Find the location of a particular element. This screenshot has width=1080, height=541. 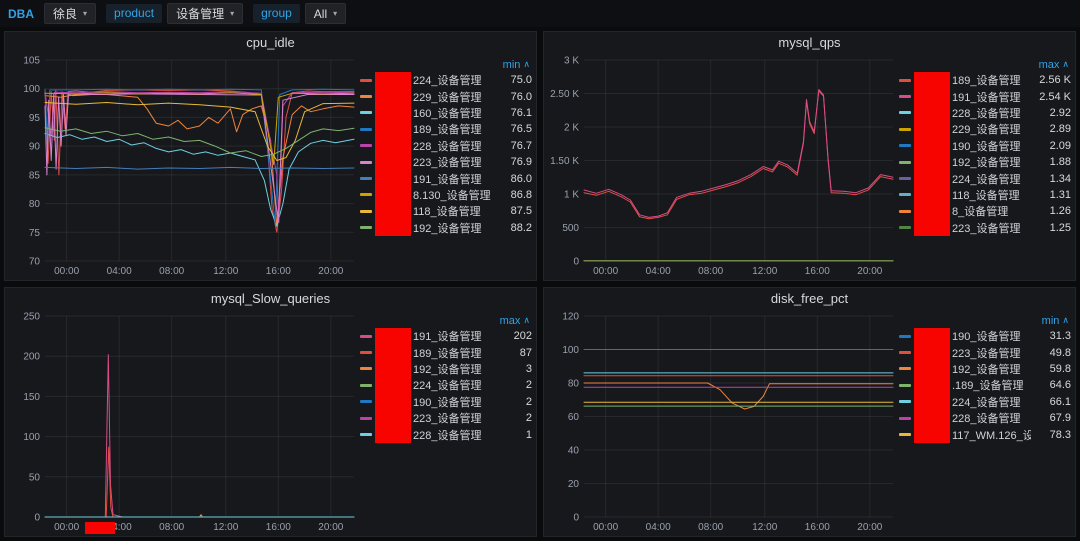

legend-row: 228_设备管理 76.7 is located at coordinates (446, 145).